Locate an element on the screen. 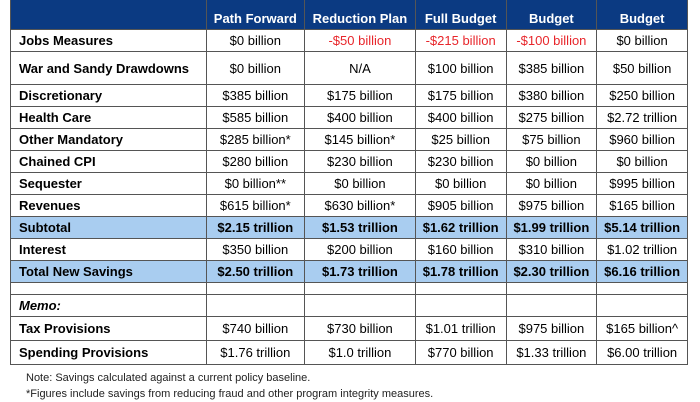 Image resolution: width=700 pixels, height=402 pixels. row-label: Discretionary is located at coordinates (108, 95).